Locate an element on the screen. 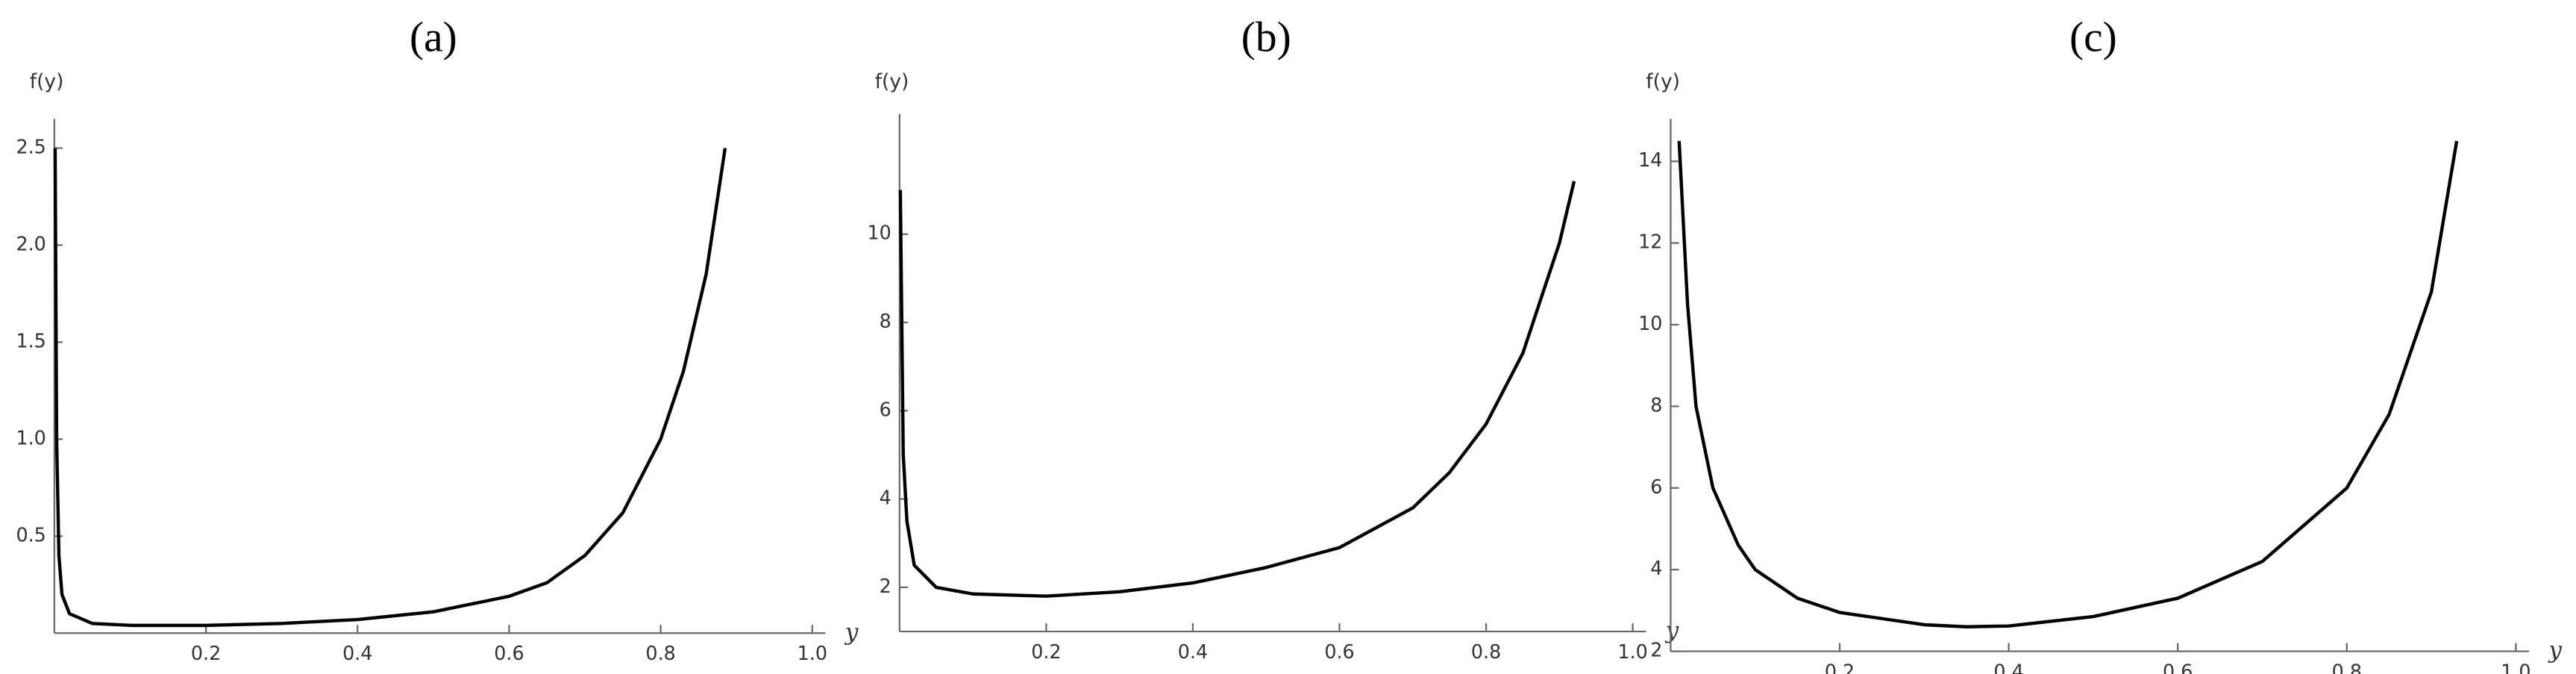  panel-title: (c) is located at coordinates (2093, 38).